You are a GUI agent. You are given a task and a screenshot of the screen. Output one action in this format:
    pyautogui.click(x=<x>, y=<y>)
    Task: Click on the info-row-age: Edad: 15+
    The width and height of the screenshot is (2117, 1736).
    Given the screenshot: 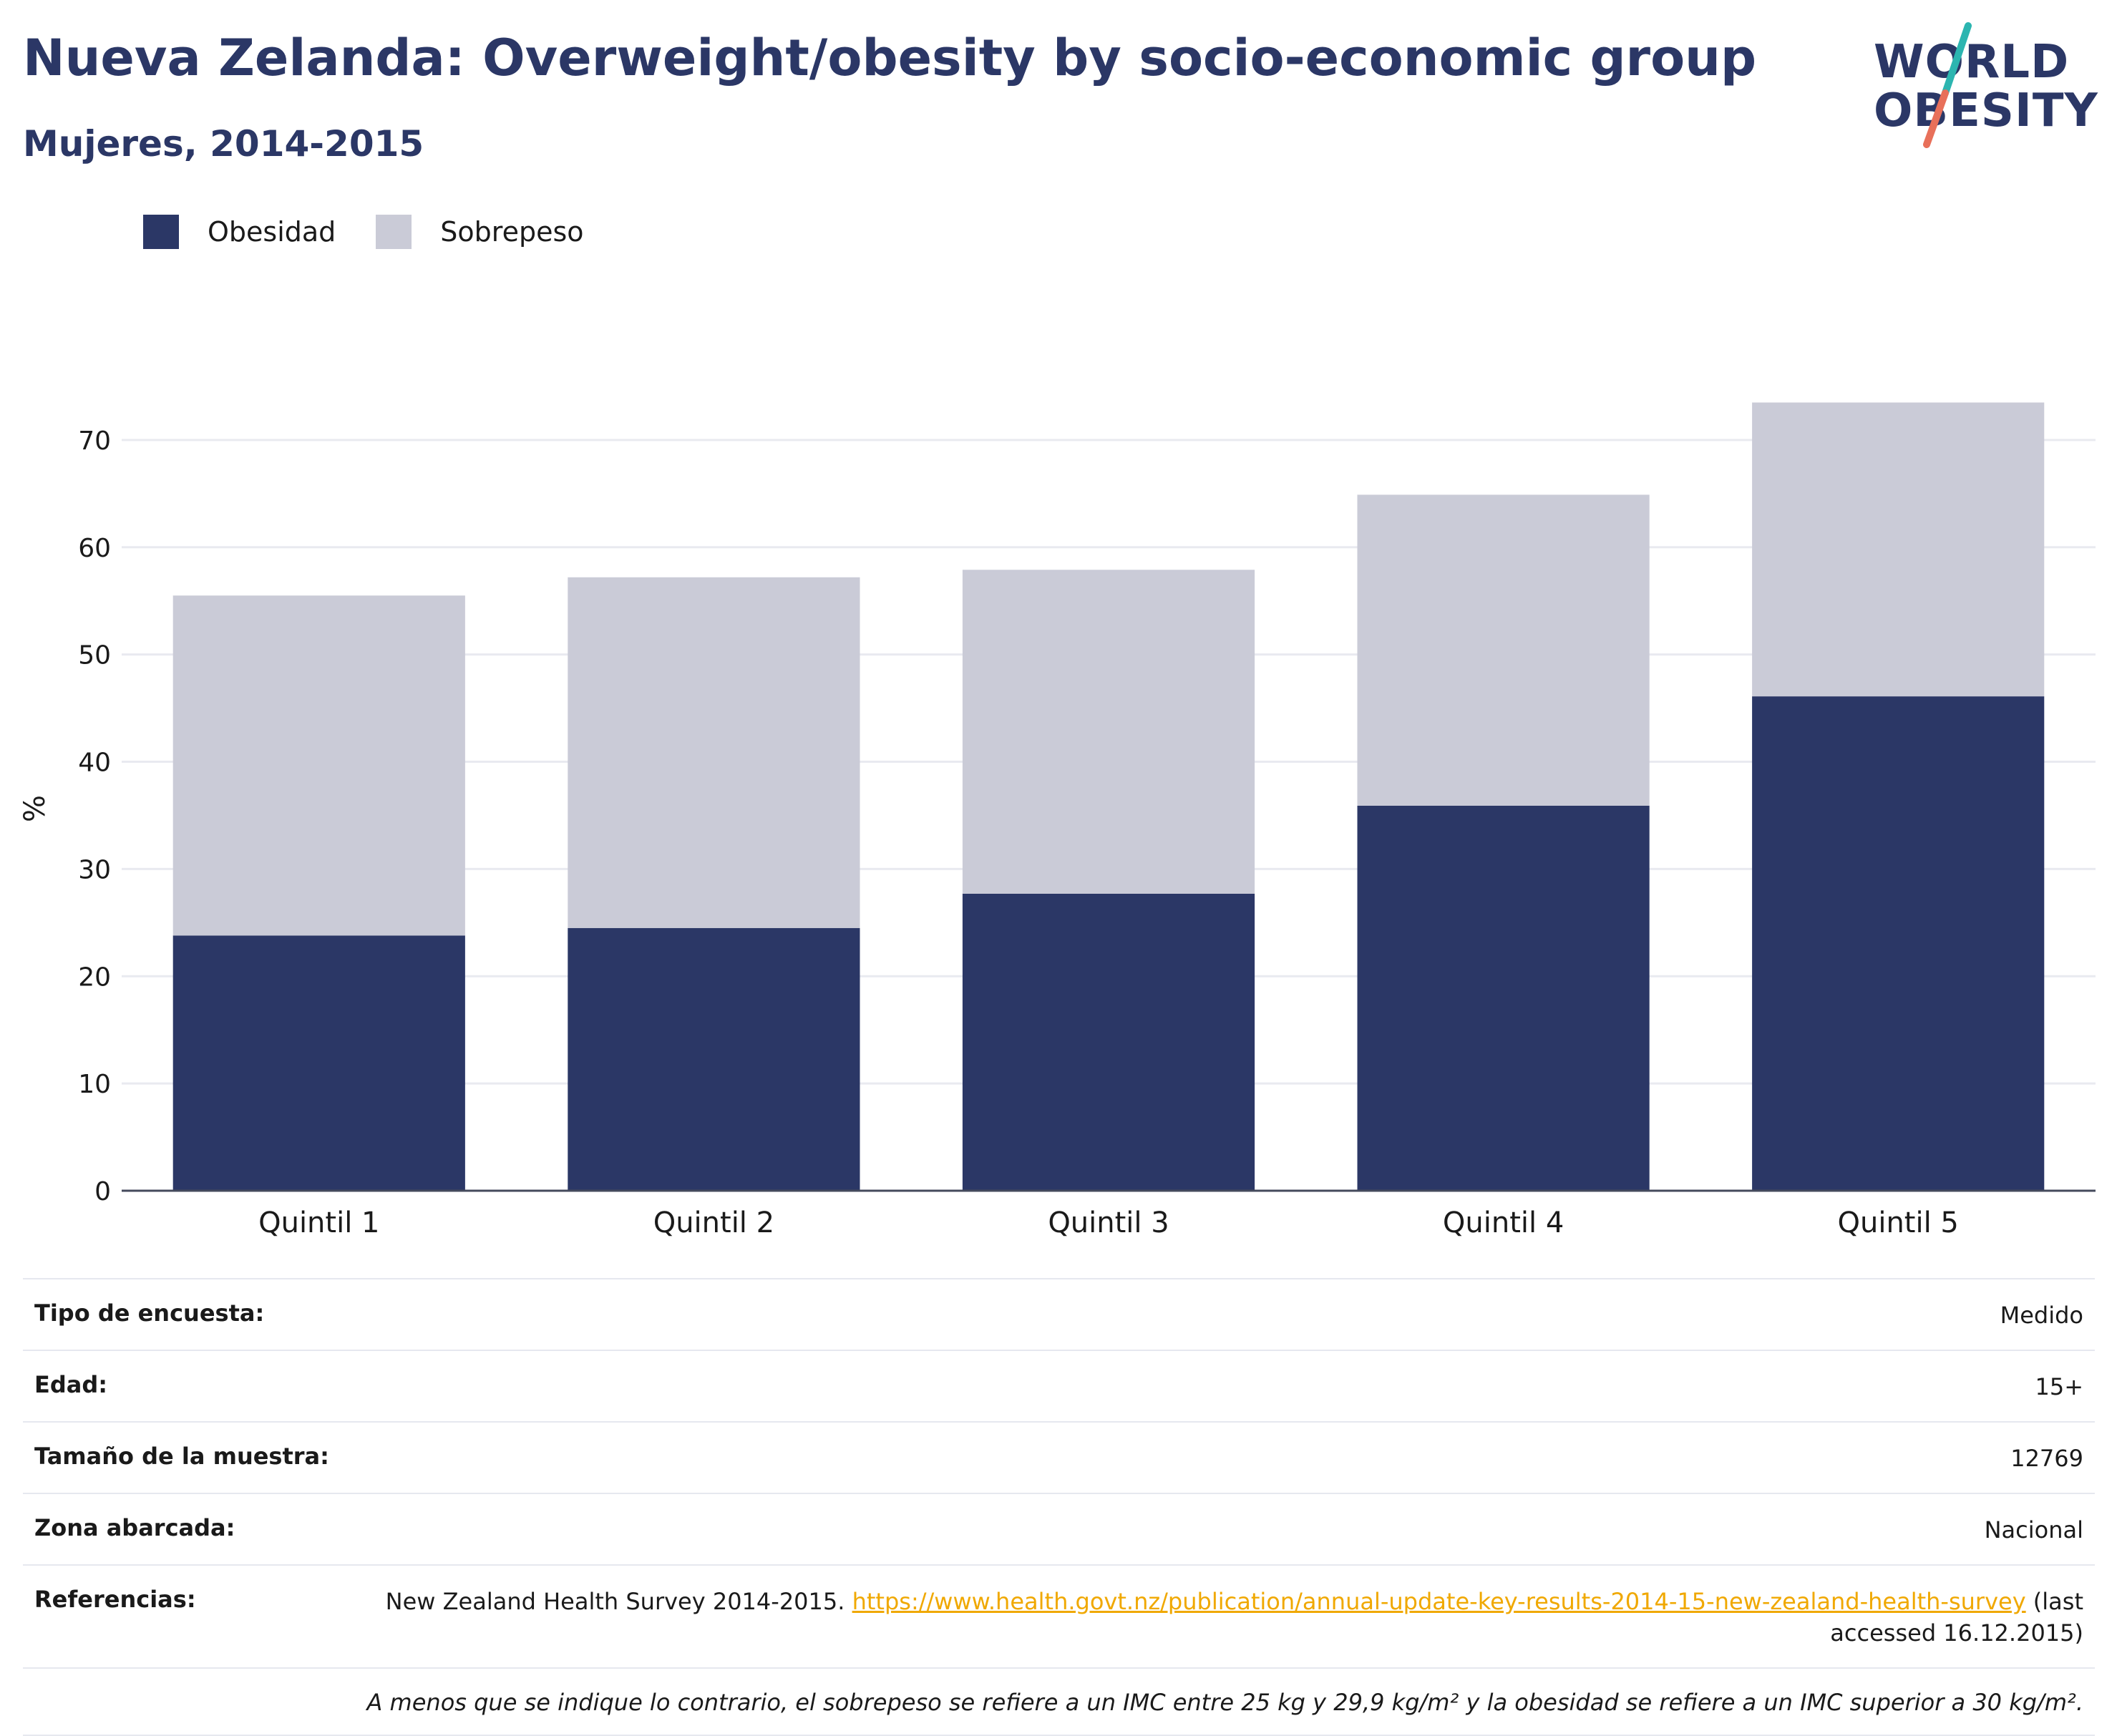 What is the action you would take?
    pyautogui.click(x=1059, y=1386)
    